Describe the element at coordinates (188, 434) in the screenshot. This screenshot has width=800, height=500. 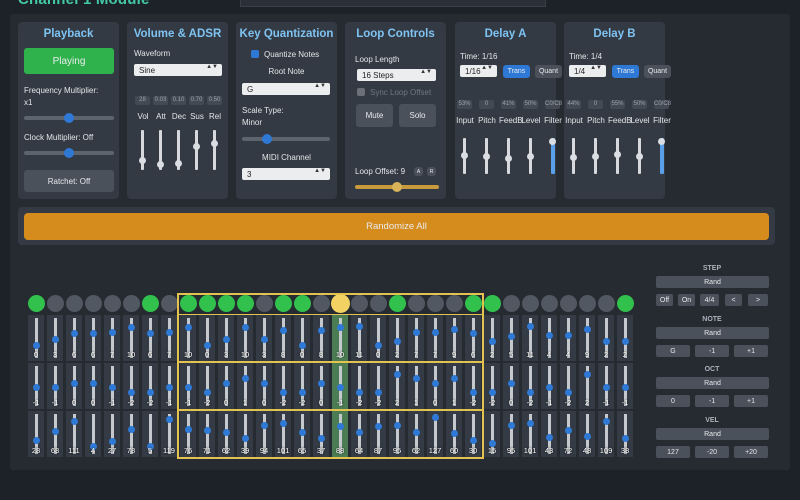
I see `velocity-slider: 76` at that location.